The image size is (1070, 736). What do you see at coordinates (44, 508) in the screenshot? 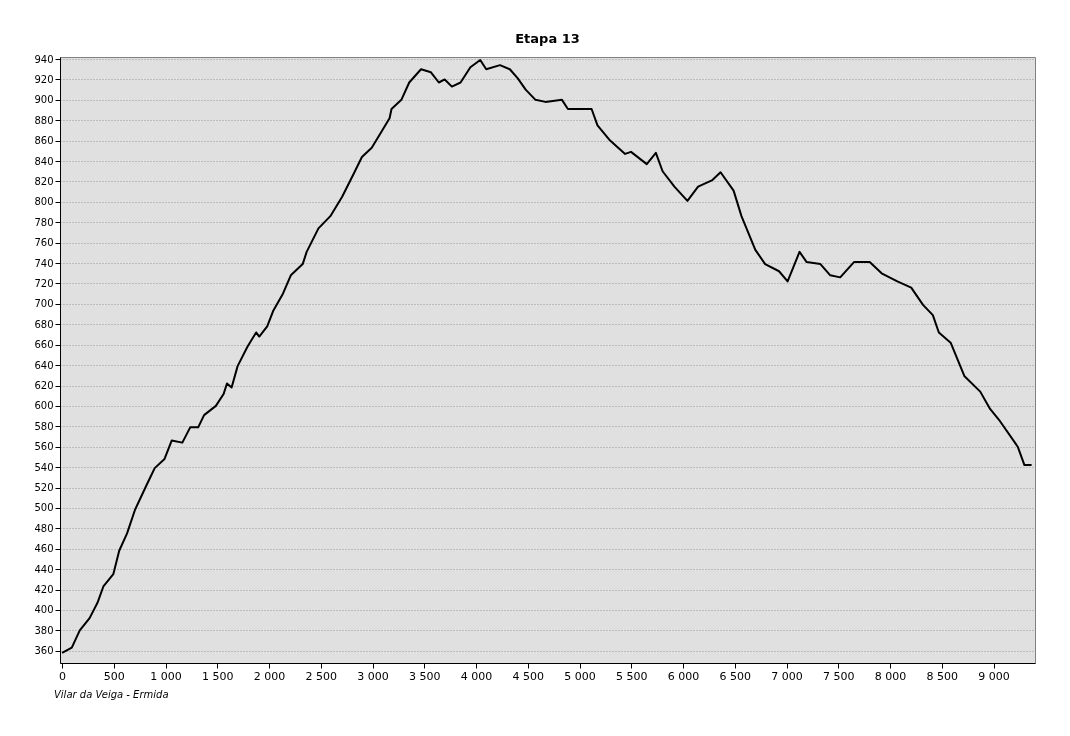
I see `y-tick-label: 500` at bounding box center [44, 508].